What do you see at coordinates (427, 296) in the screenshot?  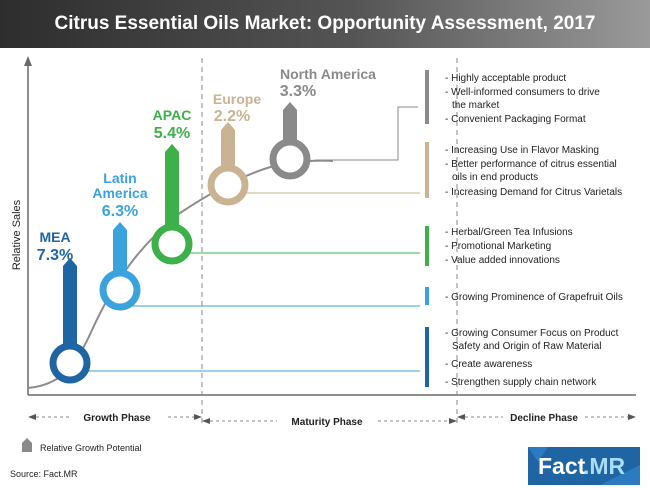 I see `annotation-bar-latam` at bounding box center [427, 296].